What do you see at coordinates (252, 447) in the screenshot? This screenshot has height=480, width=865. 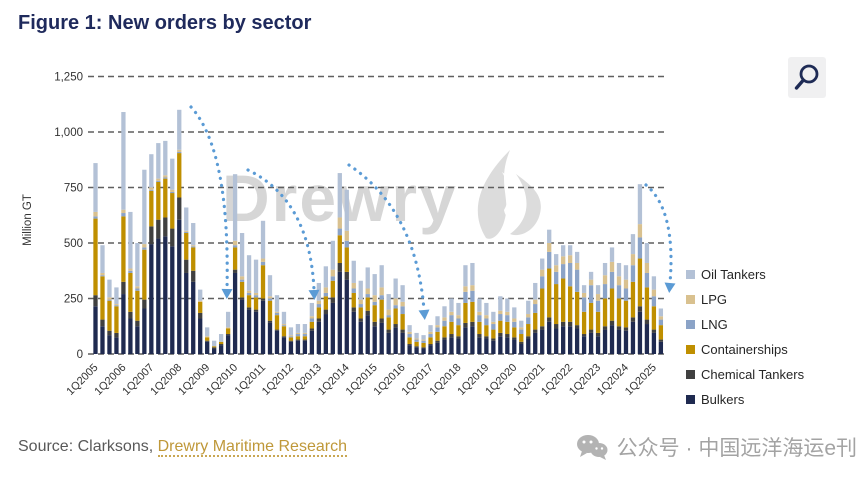 I see `source-link: Drewry Maritime Research` at bounding box center [252, 447].